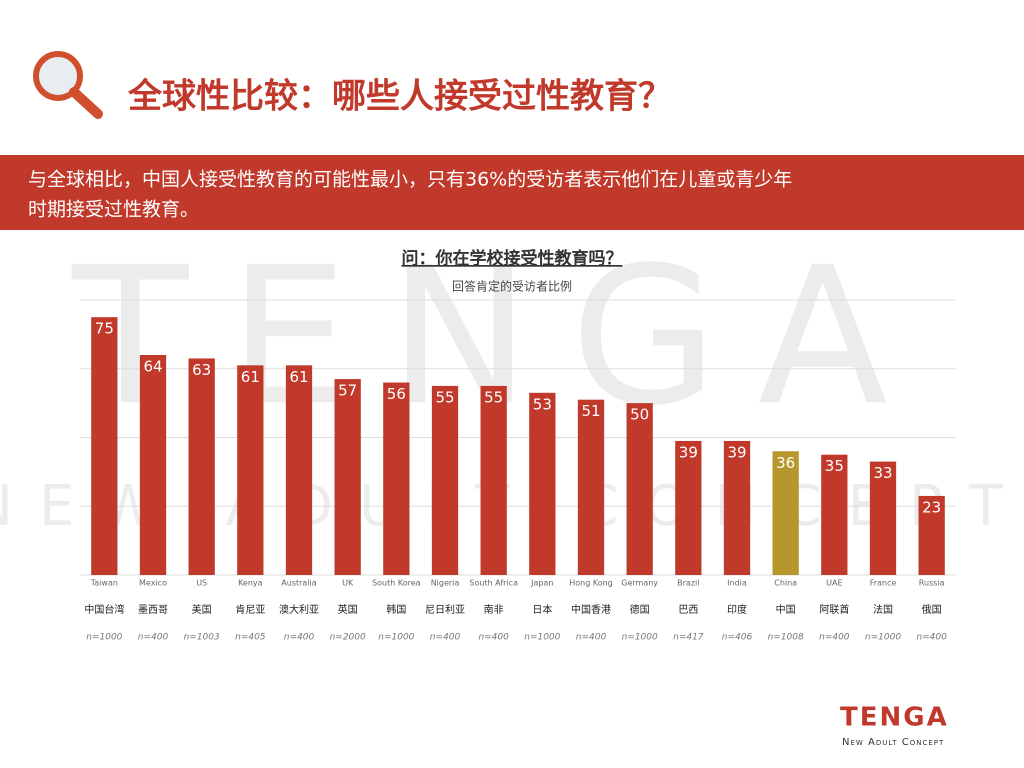 This screenshot has width=1024, height=768. Describe the element at coordinates (639, 583) in the screenshot. I see `x-tick-label: Germany` at that location.